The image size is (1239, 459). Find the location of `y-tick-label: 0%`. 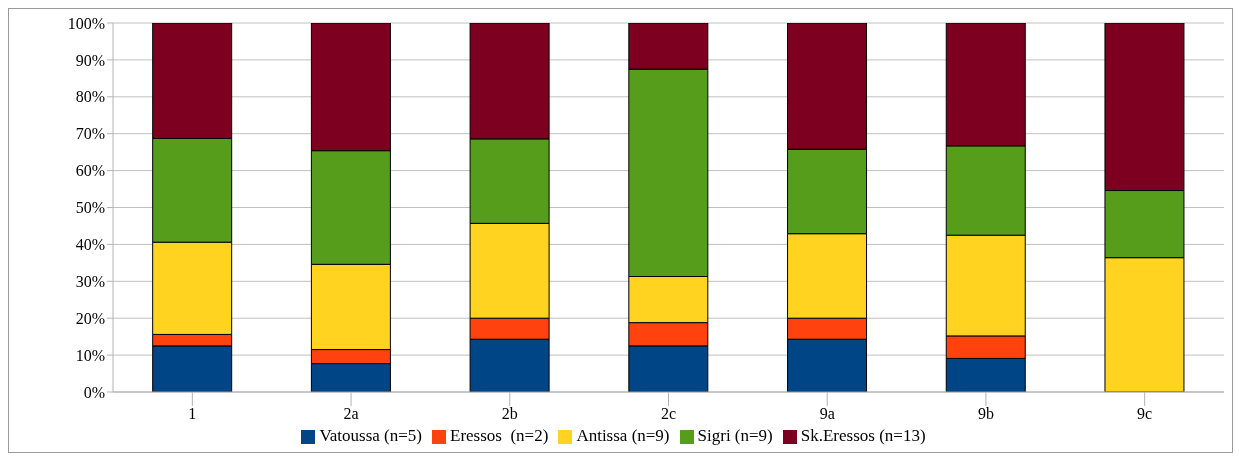

y-tick-label: 0% is located at coordinates (94, 392).